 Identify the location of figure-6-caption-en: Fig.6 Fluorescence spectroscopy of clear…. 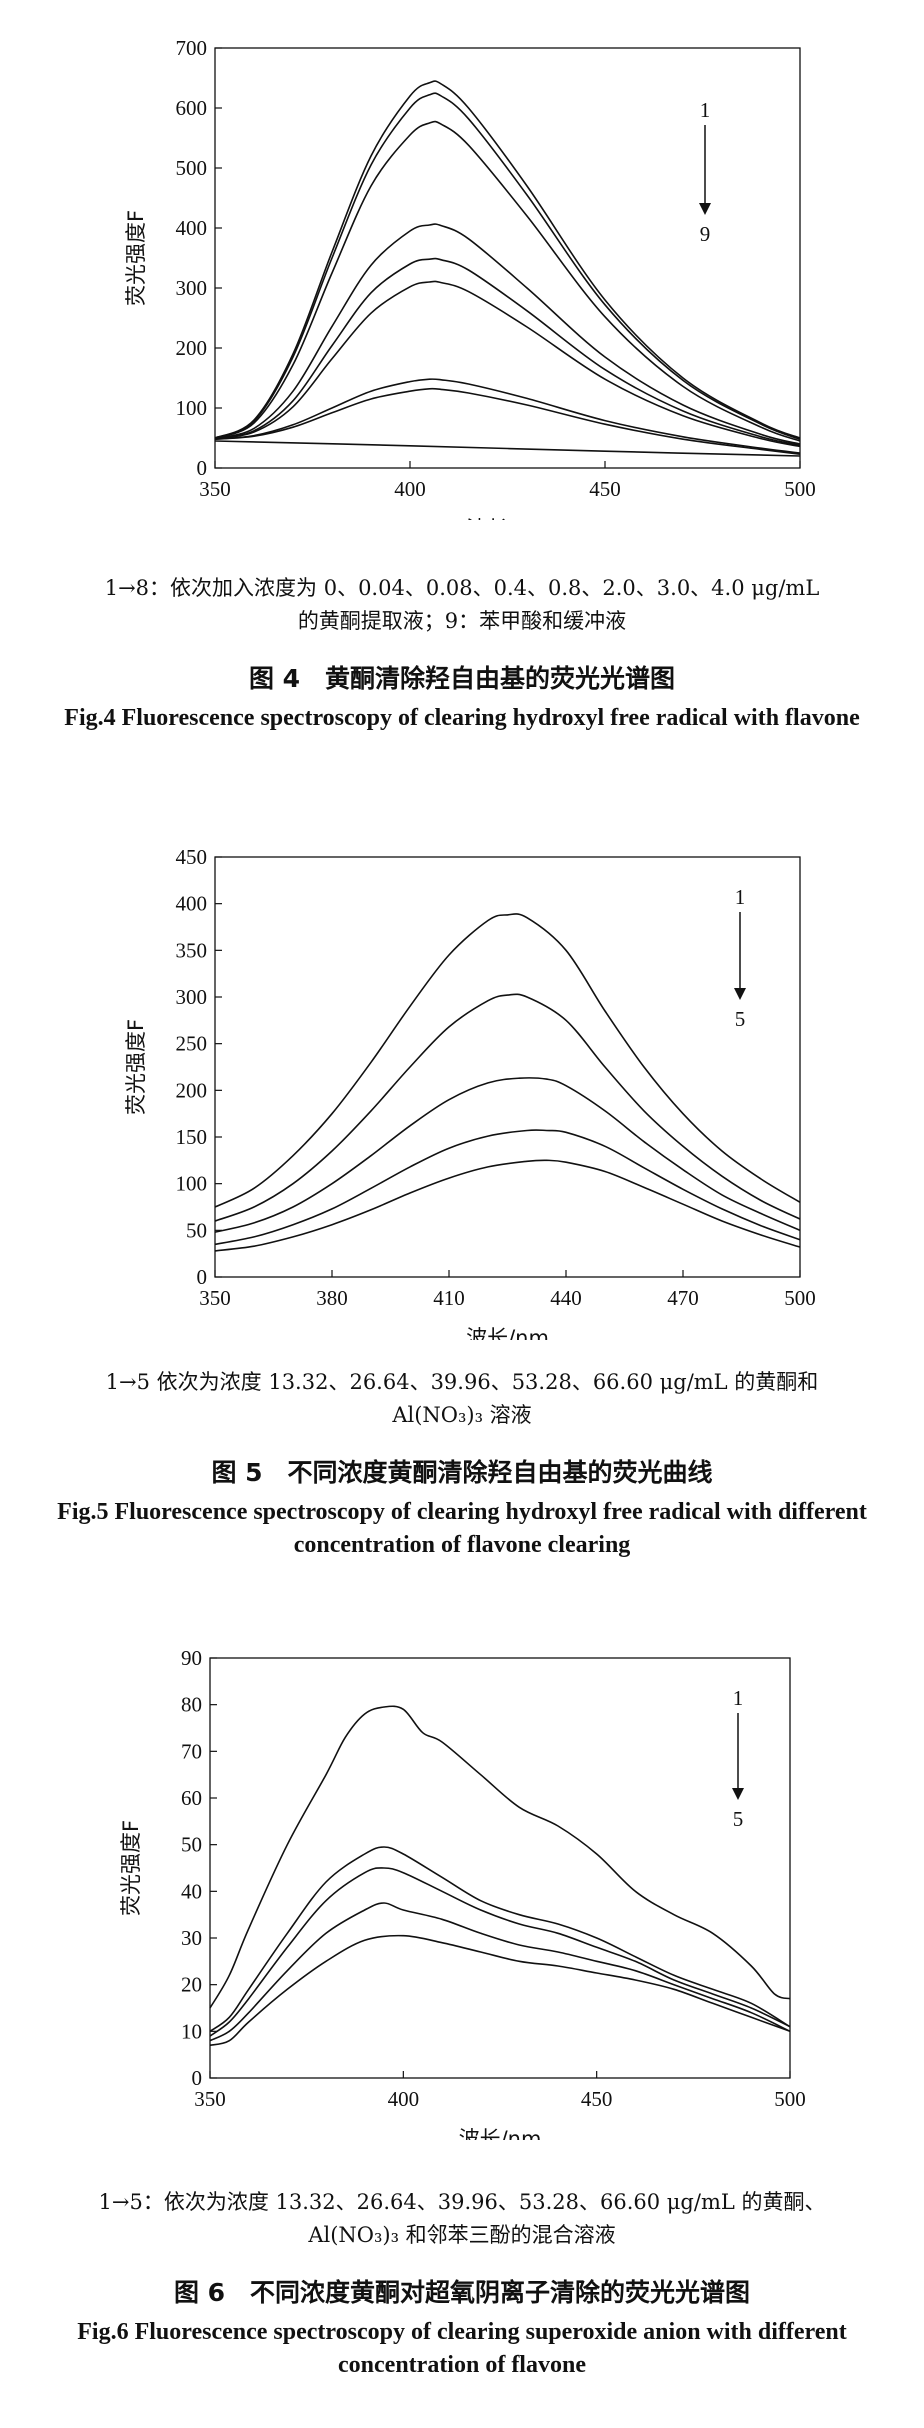
(462, 2348).